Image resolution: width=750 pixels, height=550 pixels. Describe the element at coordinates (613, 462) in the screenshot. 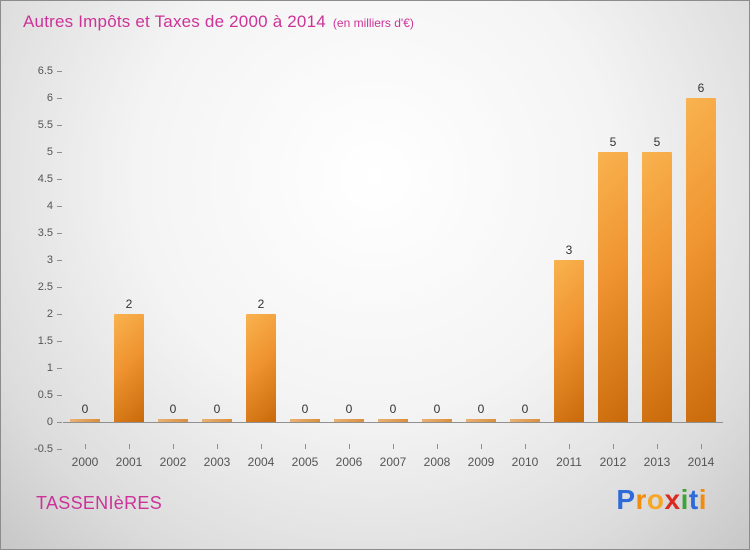

I see `x-axis-tick-label: 2012` at that location.